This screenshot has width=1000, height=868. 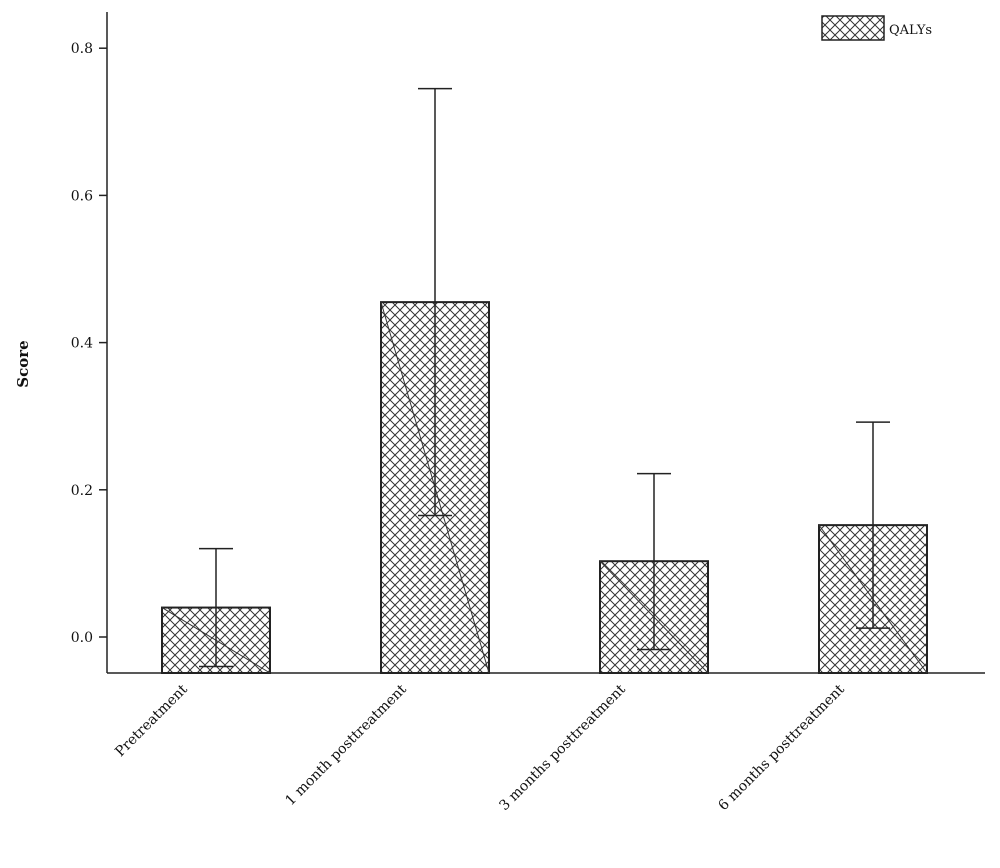 I want to click on x-category-label: 1 month posttreatment, so click(x=346, y=745).